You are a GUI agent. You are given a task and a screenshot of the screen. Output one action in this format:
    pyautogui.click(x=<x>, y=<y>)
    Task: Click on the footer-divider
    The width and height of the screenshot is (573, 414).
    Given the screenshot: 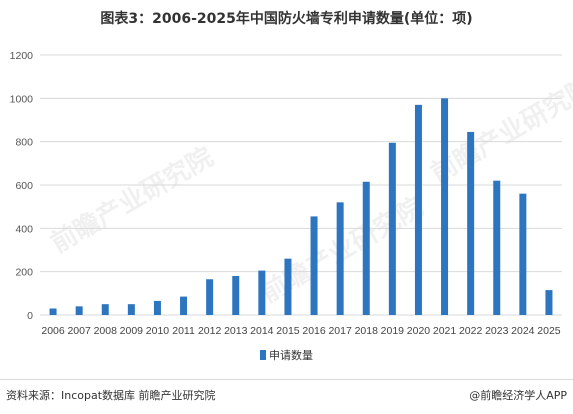 What is the action you would take?
    pyautogui.click(x=286, y=379)
    